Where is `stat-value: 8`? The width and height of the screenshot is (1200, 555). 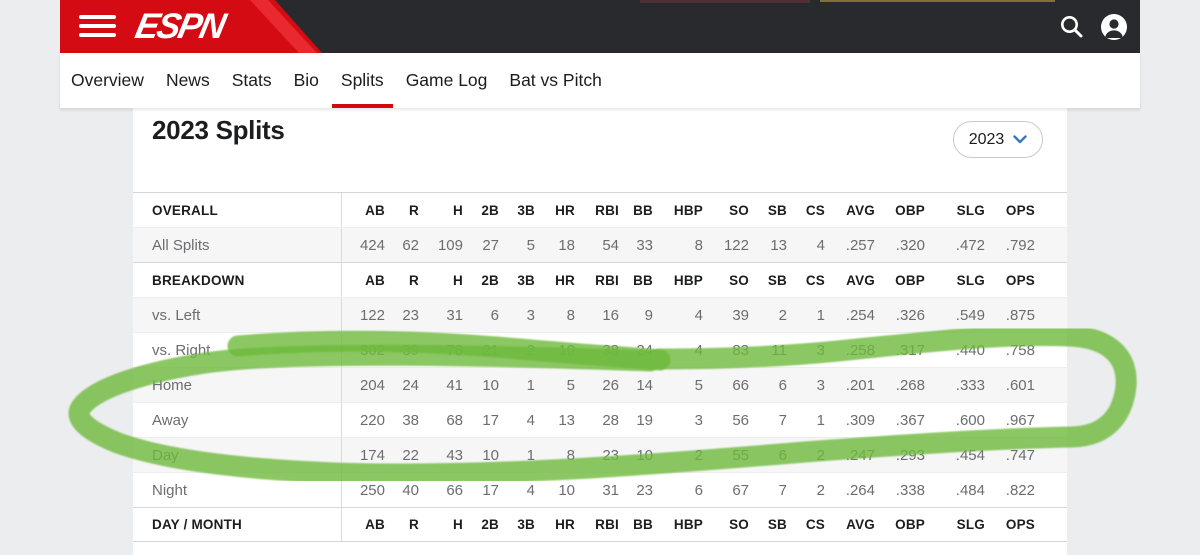 stat-value: 8 is located at coordinates (698, 245).